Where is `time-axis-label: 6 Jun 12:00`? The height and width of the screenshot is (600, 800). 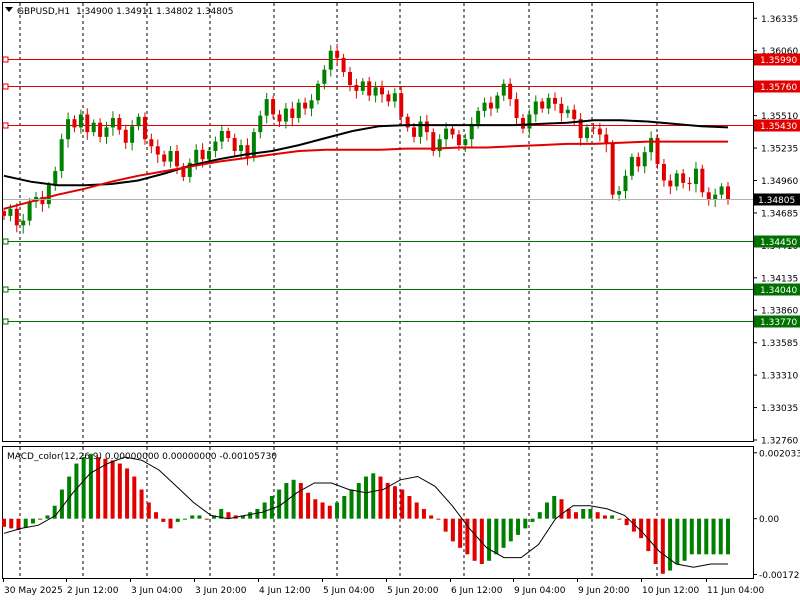
time-axis-label: 6 Jun 12:00 is located at coordinates (477, 591).